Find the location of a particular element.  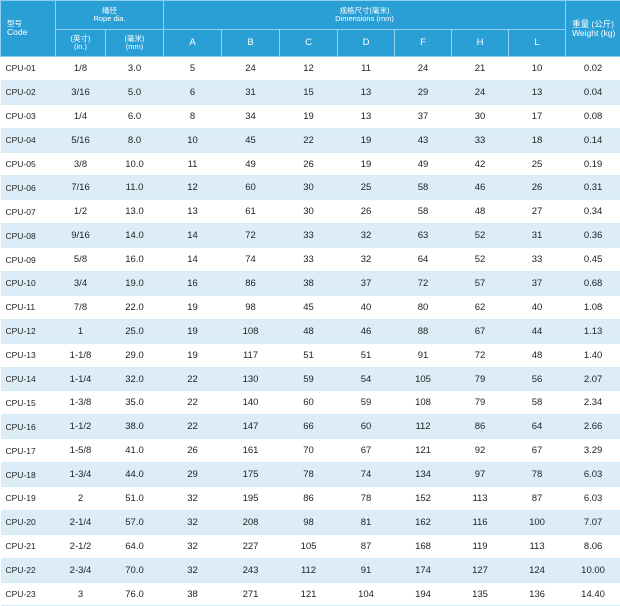

dim-a-cell: 38 is located at coordinates (193, 594).